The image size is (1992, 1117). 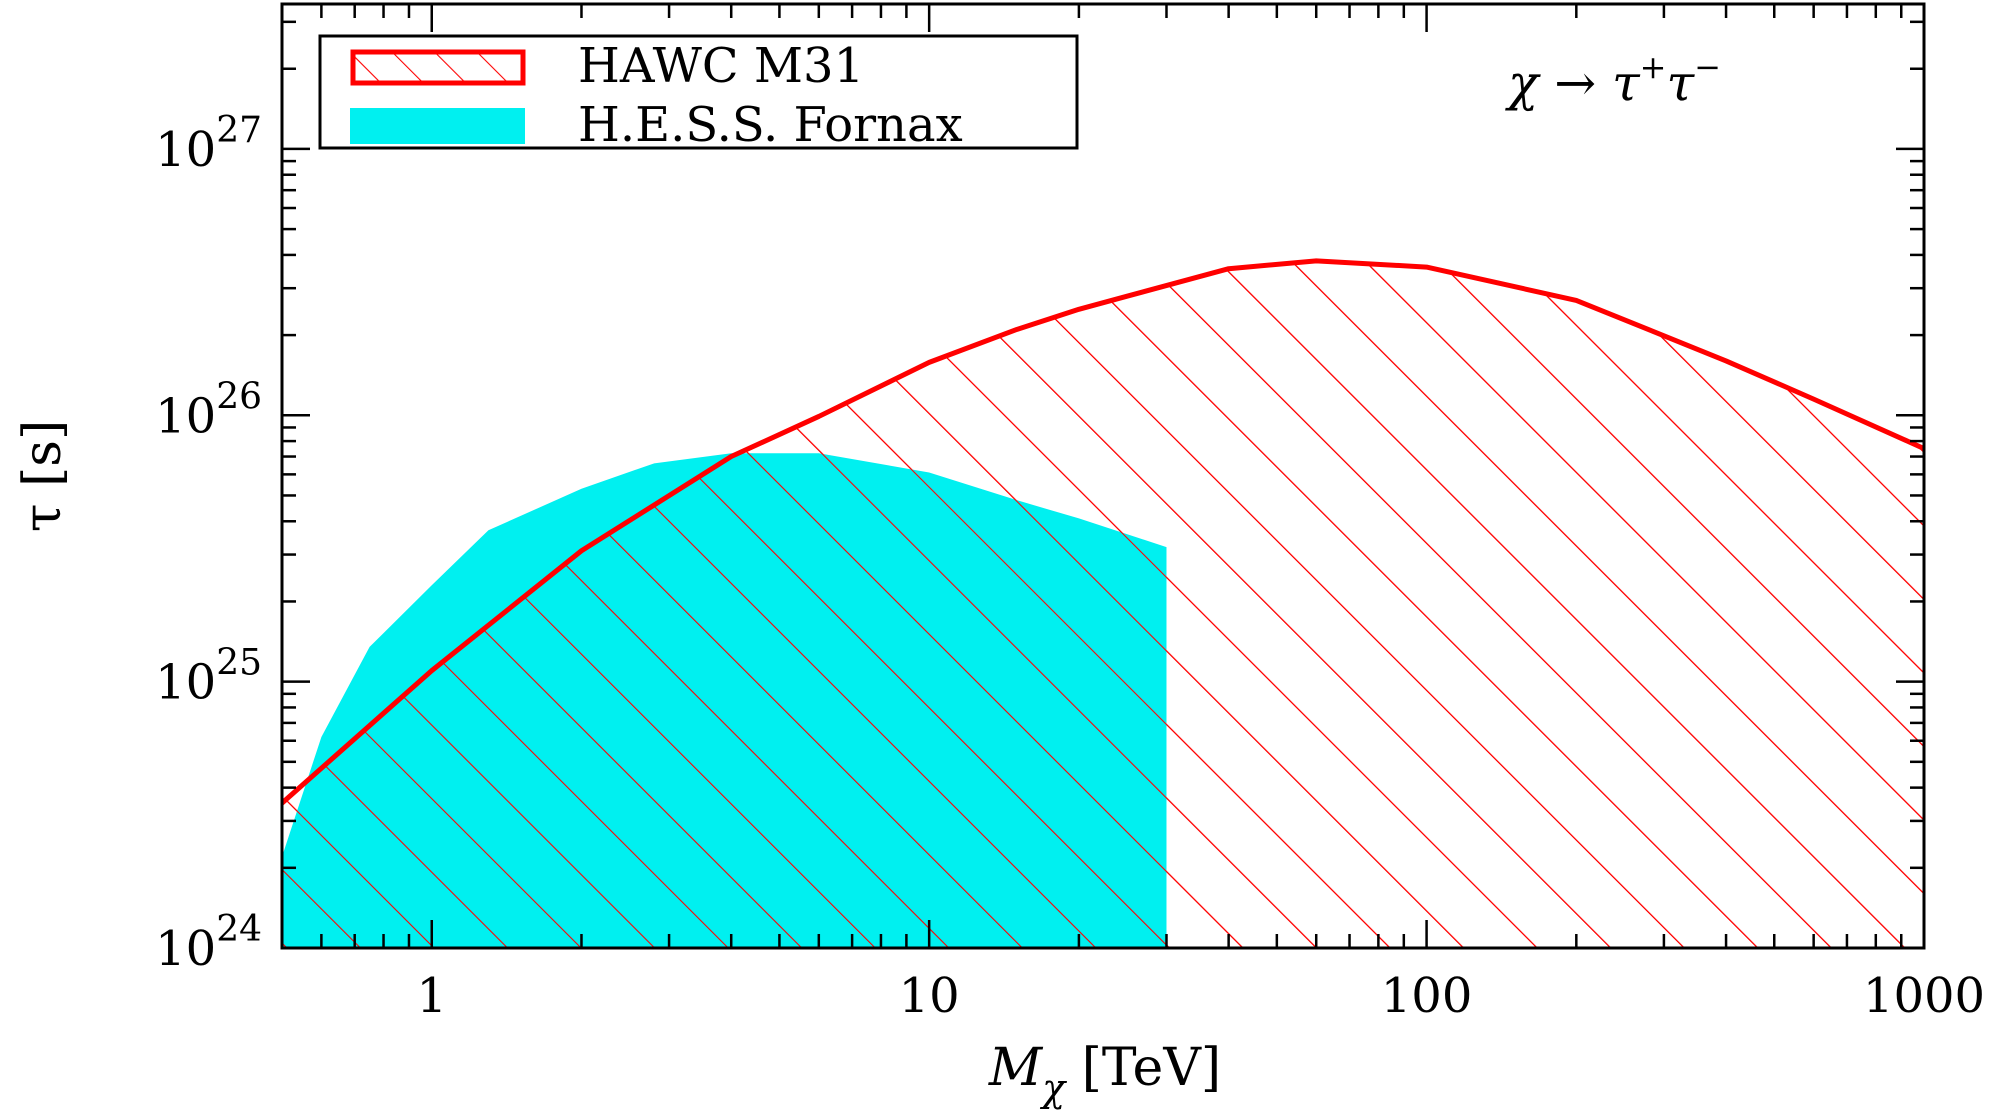 What do you see at coordinates (438, 67) in the screenshot?
I see `legend-swatch-hawc` at bounding box center [438, 67].